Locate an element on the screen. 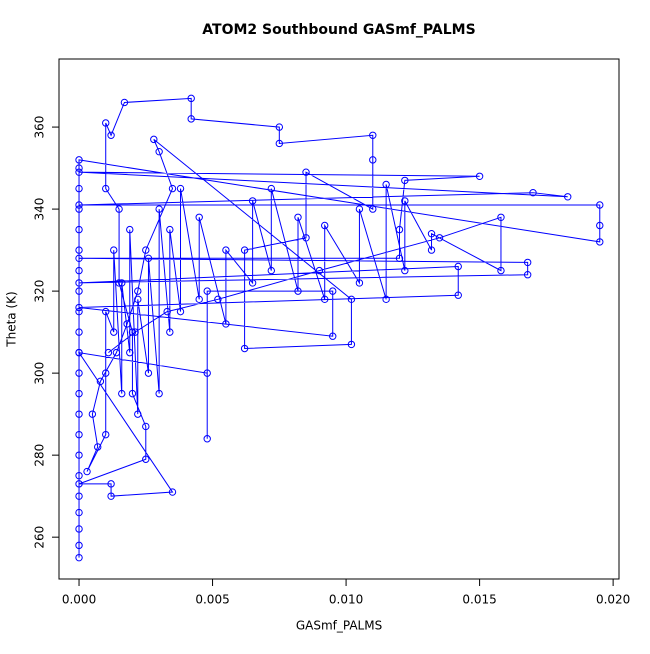 This screenshot has width=650, height=654. y-tick-label: 260 is located at coordinates (40, 537).